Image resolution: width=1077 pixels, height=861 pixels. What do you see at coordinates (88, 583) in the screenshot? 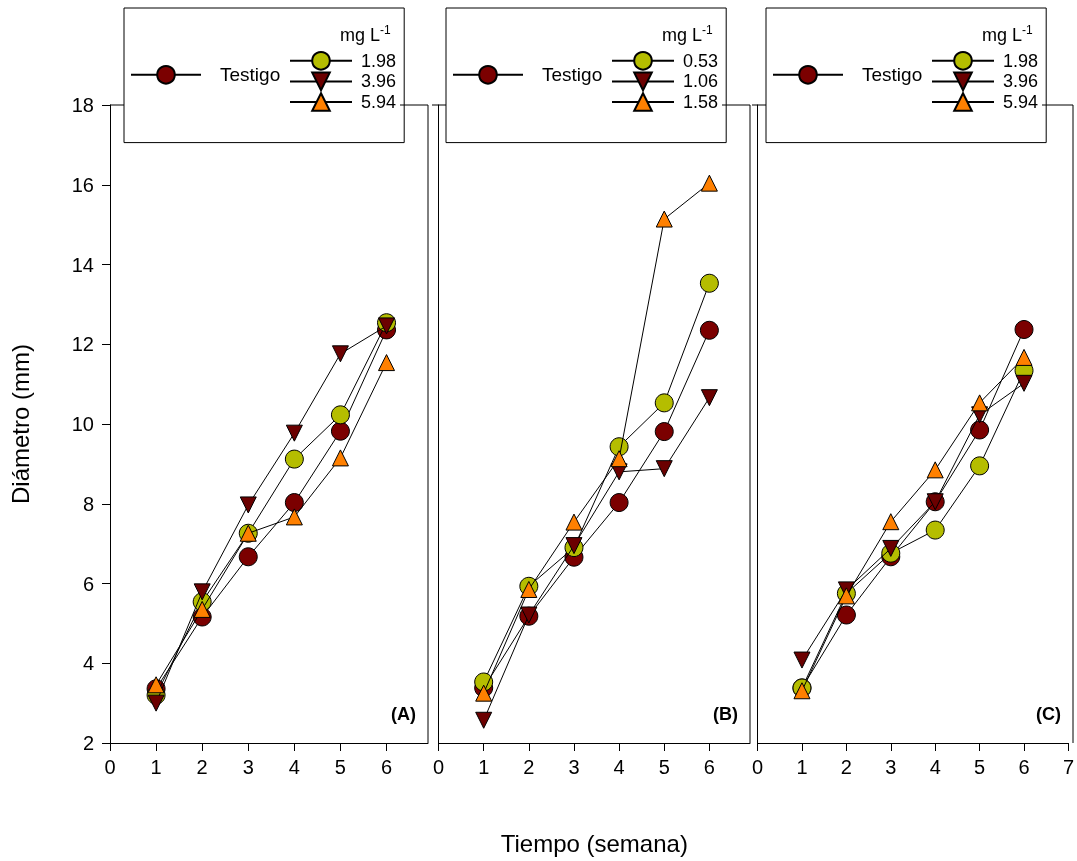
I see `y-tick-label: 6` at bounding box center [88, 583].